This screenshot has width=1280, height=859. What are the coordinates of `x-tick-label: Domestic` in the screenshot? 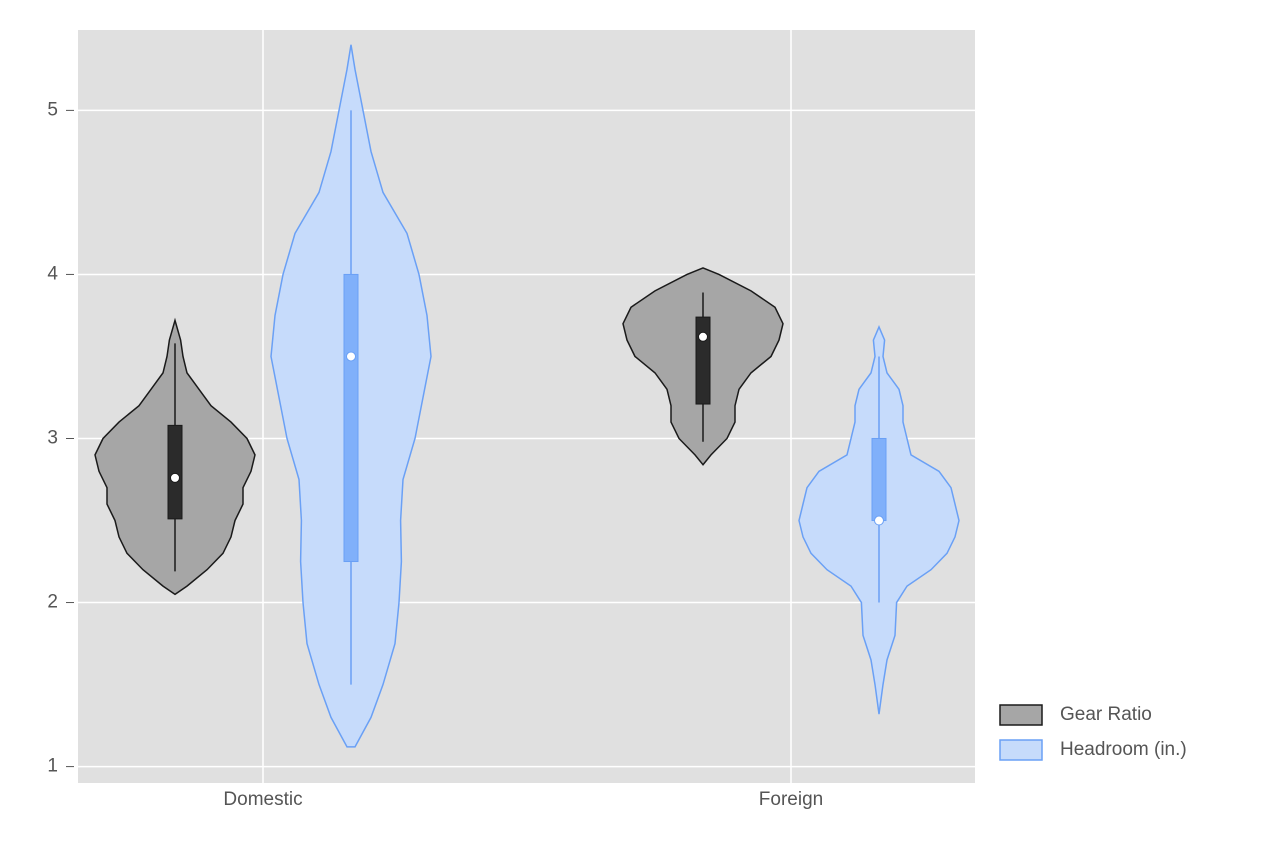 It's located at (262, 799).